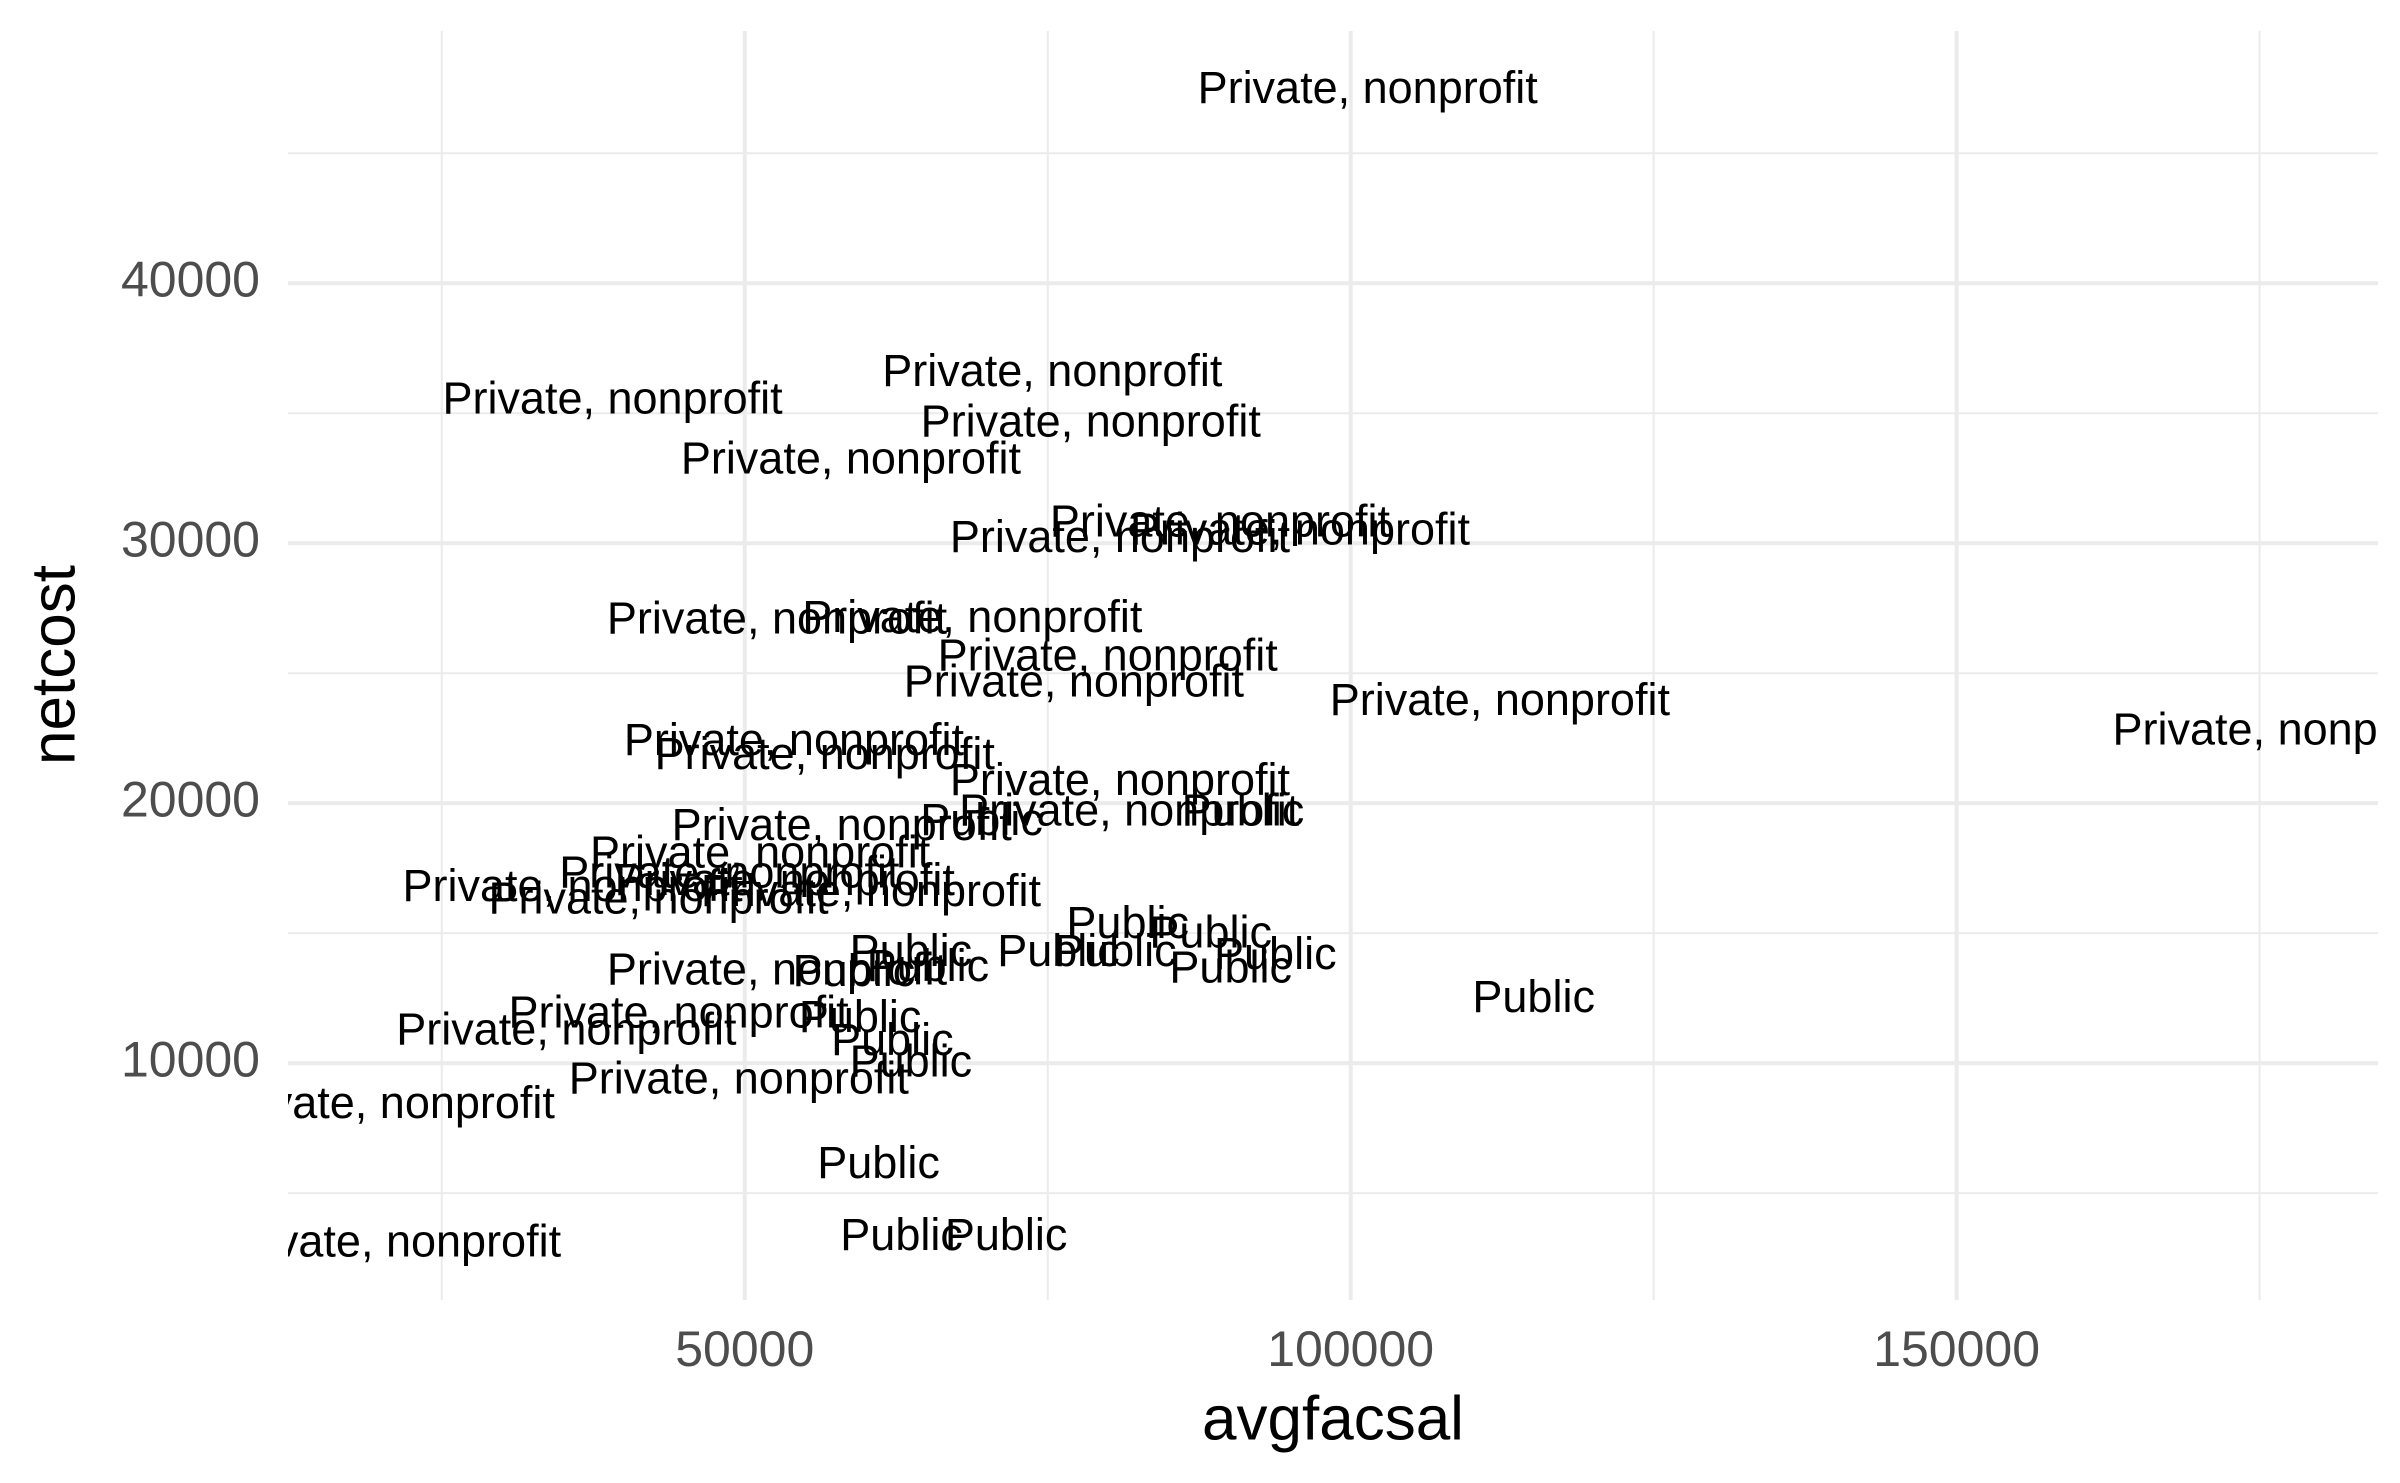  I want to click on y-tick-label: 30000, so click(190, 539).